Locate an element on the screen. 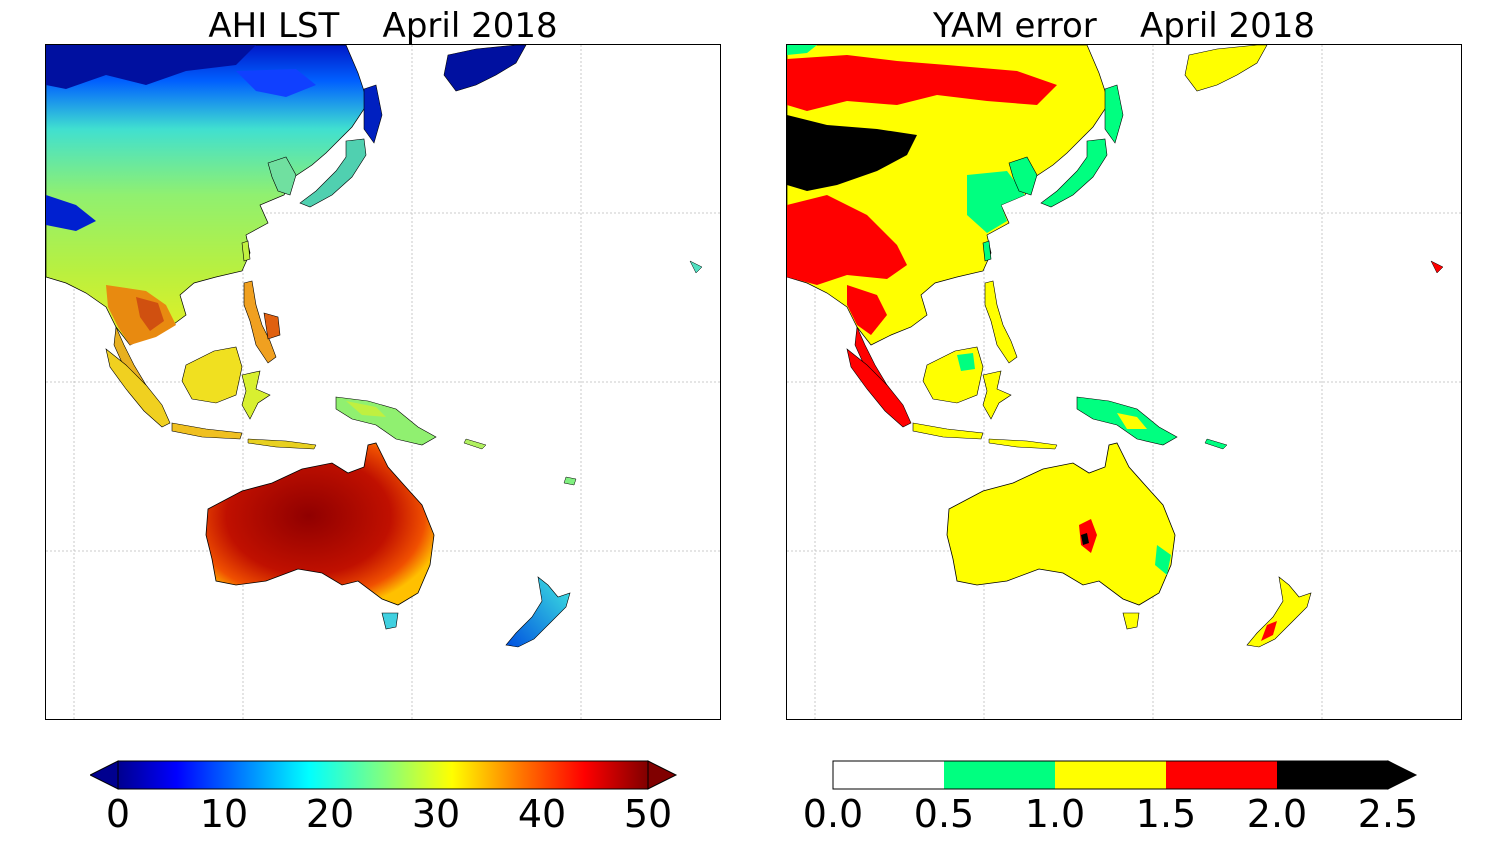 Image resolution: width=1500 pixels, height=844 pixels. yam-tick-4: 2.0 is located at coordinates (1277, 814).